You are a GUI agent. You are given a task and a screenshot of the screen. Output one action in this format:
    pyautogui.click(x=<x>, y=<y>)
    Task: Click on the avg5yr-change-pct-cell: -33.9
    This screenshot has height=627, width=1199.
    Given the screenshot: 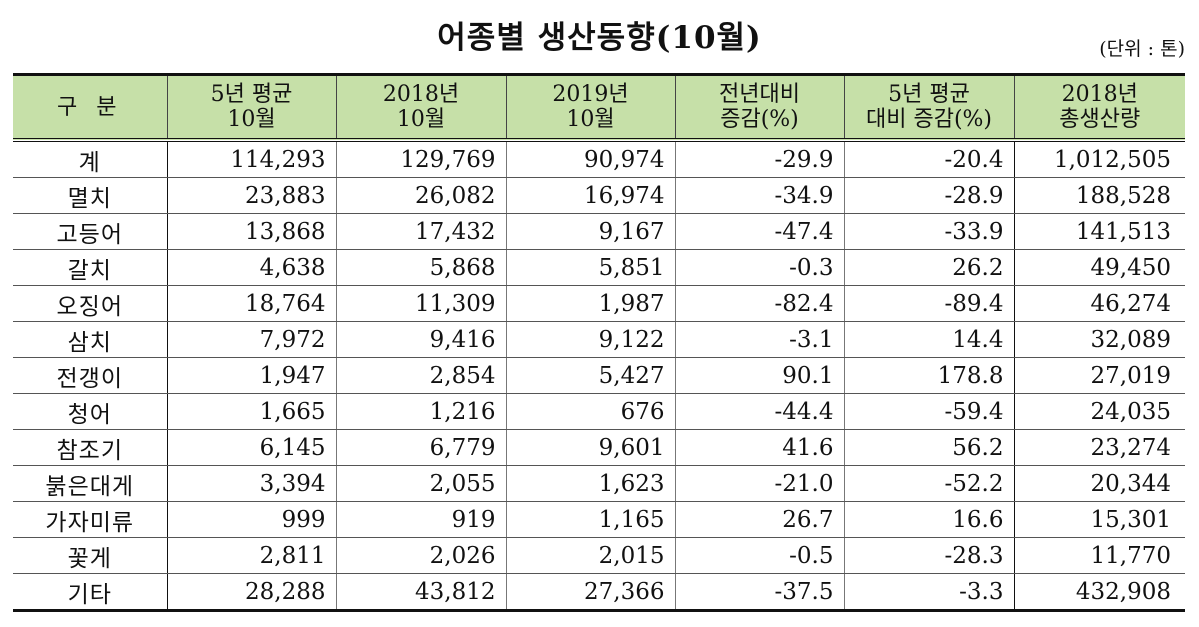 What is the action you would take?
    pyautogui.click(x=929, y=231)
    